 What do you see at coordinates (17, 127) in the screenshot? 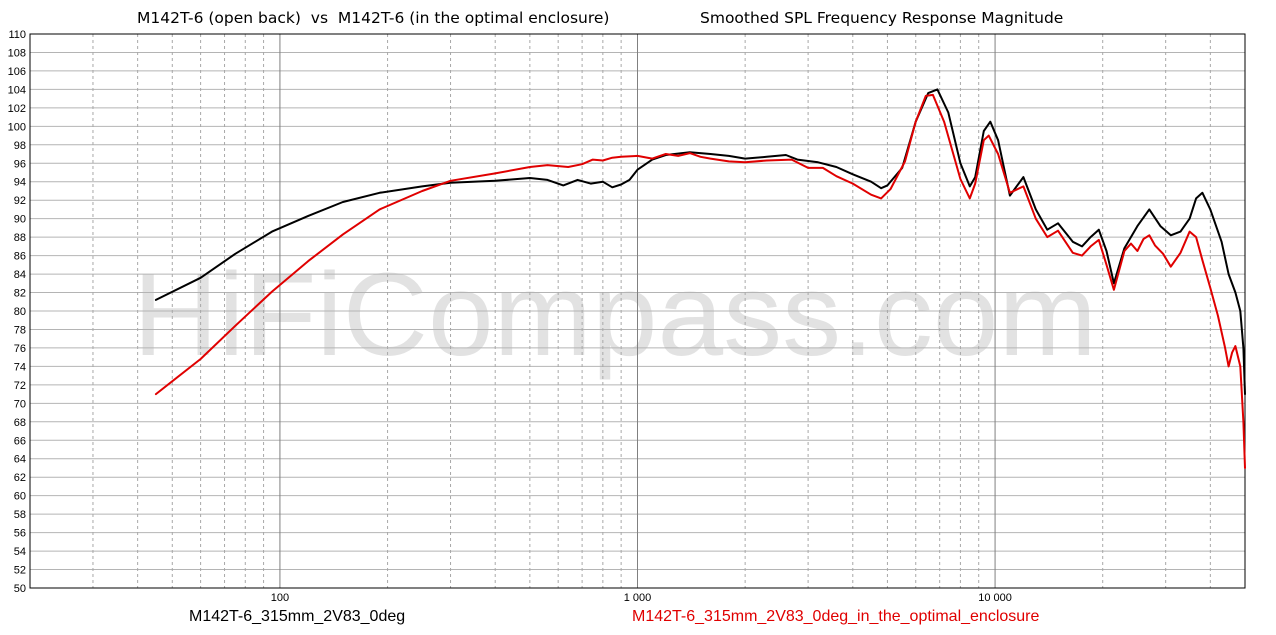
I see `y-tick-label: 100` at bounding box center [17, 127].